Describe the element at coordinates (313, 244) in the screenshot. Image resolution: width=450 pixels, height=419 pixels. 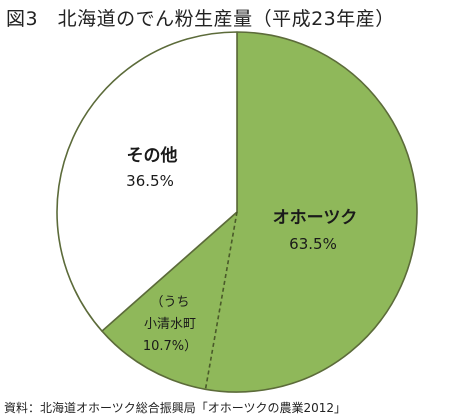
I see `slice-value-1: 63.5%` at that location.